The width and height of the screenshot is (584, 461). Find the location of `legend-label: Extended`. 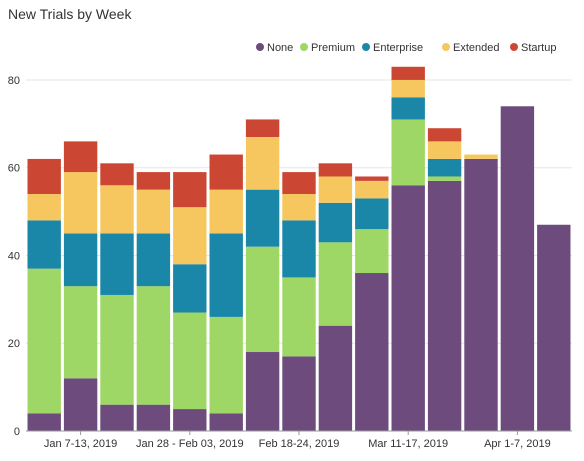

legend-label: Extended is located at coordinates (476, 48).